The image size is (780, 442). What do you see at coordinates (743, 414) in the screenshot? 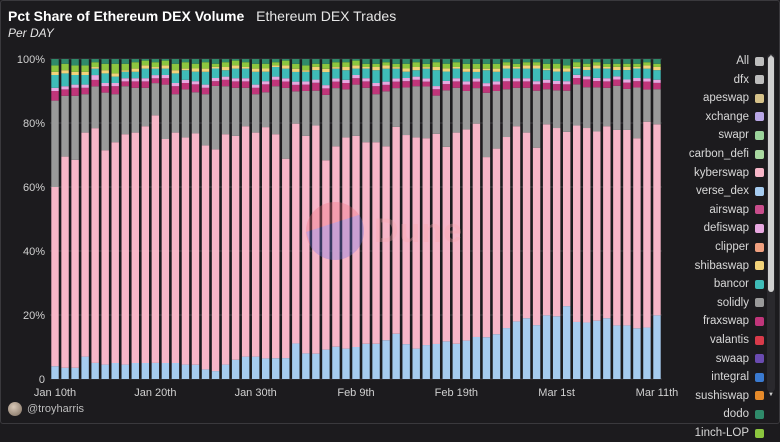
I see `legend-item: dodo` at bounding box center [743, 414].